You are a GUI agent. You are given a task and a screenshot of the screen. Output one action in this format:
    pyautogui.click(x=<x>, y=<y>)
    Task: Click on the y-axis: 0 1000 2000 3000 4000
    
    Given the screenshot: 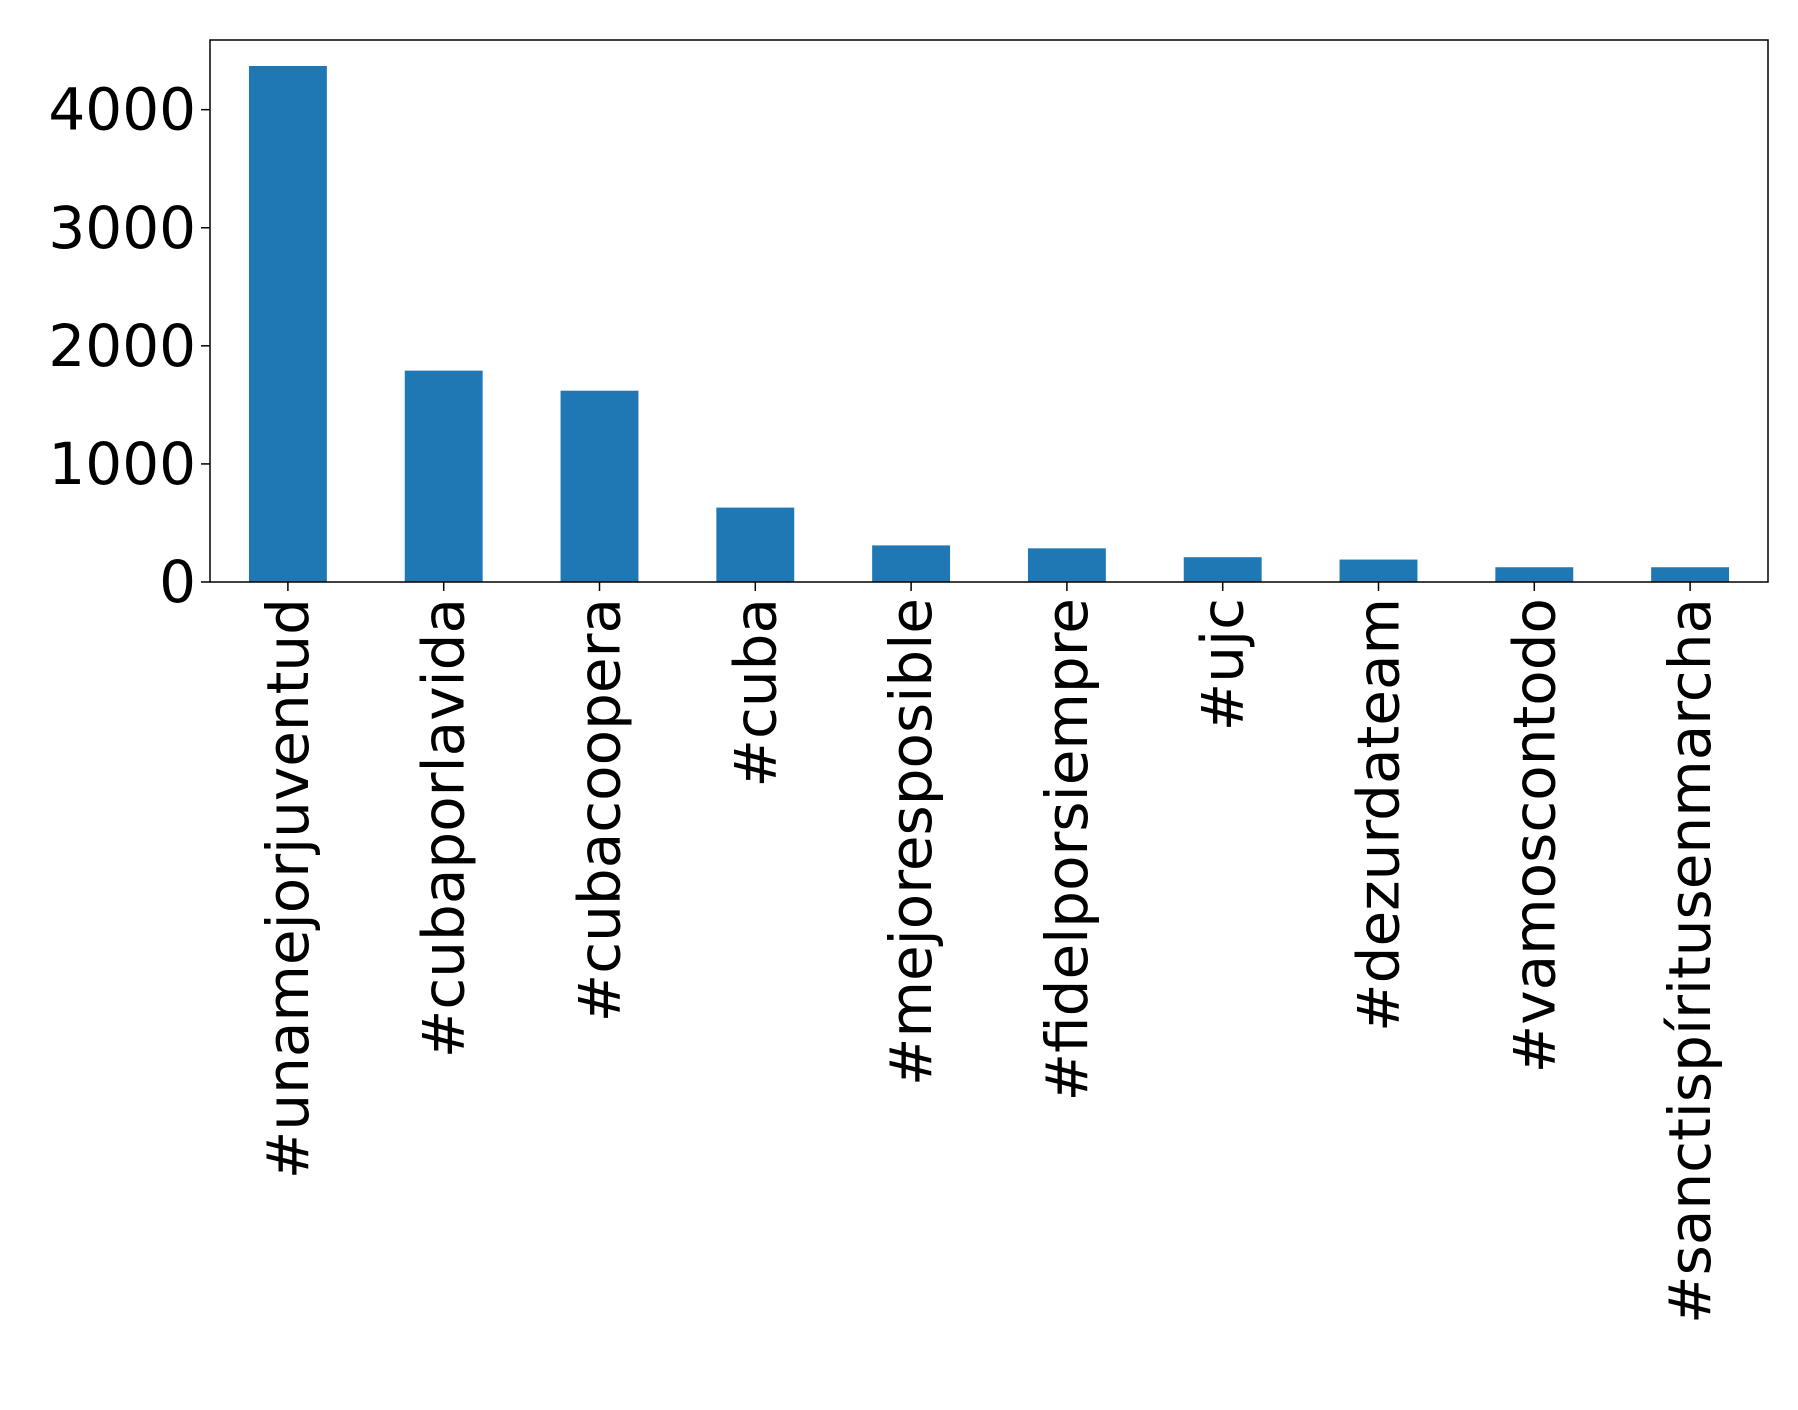 What is the action you would take?
    pyautogui.click(x=129, y=346)
    